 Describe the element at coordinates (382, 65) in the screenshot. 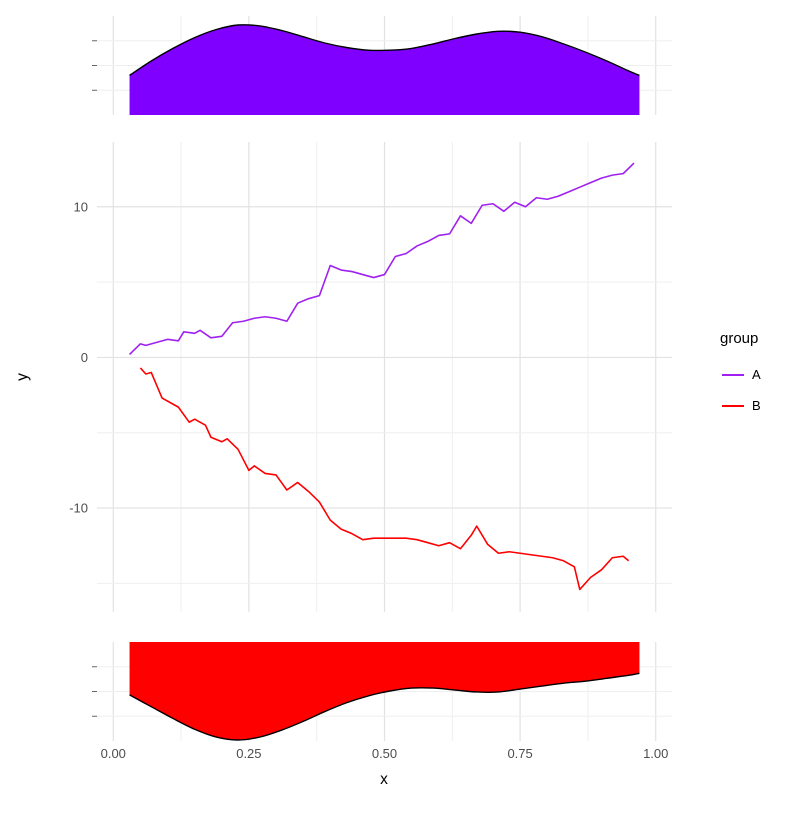

I see `top-density-panel` at that location.